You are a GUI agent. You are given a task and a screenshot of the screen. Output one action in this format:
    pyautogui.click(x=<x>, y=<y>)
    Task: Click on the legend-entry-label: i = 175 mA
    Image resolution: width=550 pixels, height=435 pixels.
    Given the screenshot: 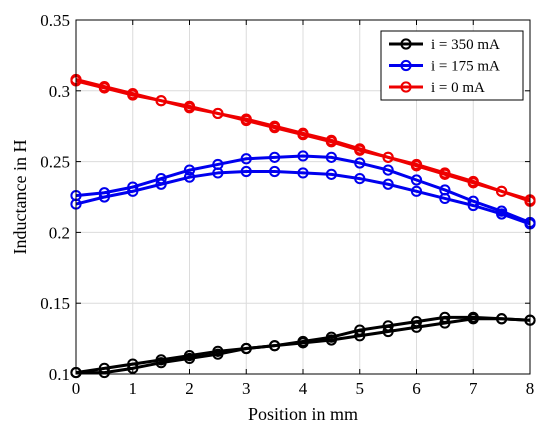 What is the action you would take?
    pyautogui.click(x=465, y=67)
    